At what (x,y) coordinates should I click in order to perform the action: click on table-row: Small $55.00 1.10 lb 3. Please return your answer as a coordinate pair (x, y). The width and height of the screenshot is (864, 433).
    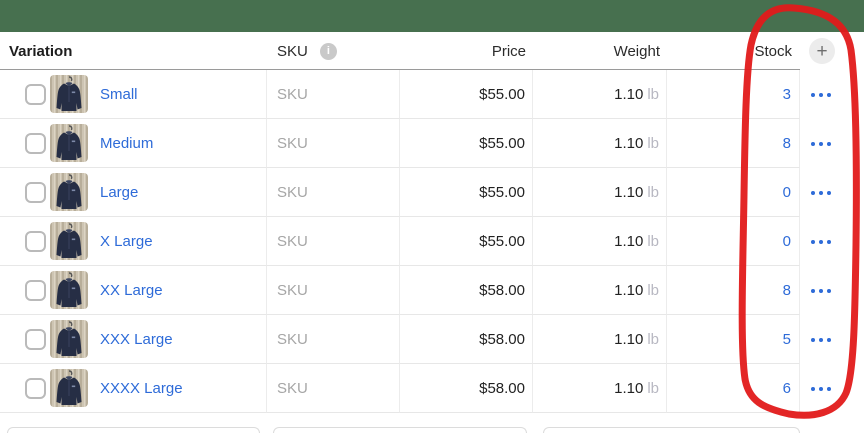
    Looking at the image, I should click on (432, 94).